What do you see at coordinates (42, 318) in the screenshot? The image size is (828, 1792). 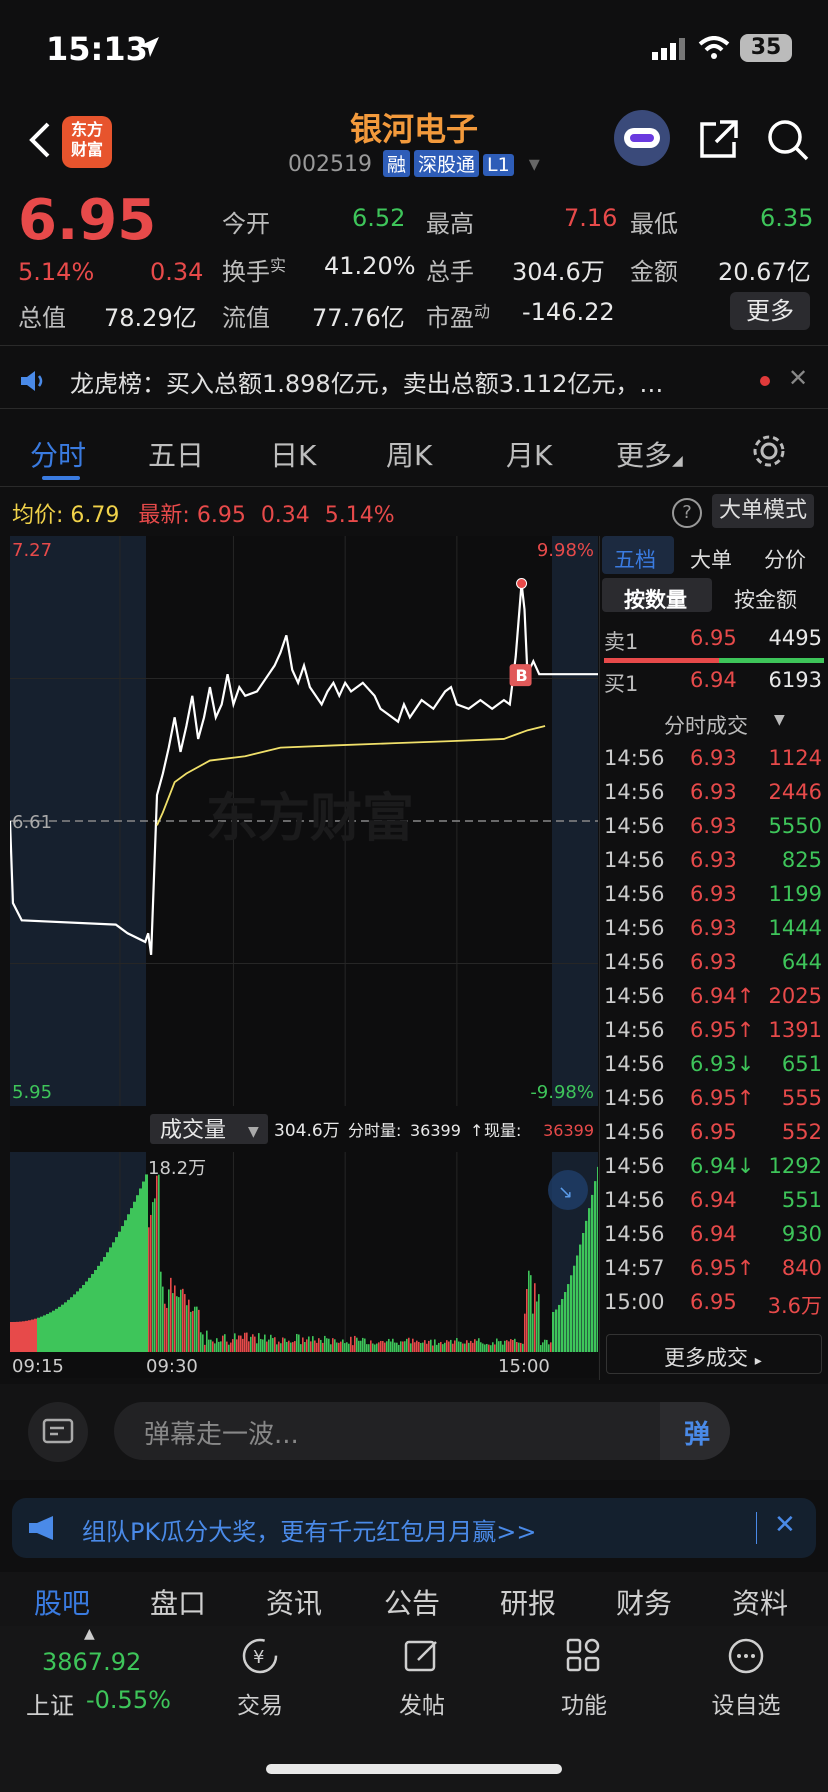 I see `mktcap-label: 总值` at bounding box center [42, 318].